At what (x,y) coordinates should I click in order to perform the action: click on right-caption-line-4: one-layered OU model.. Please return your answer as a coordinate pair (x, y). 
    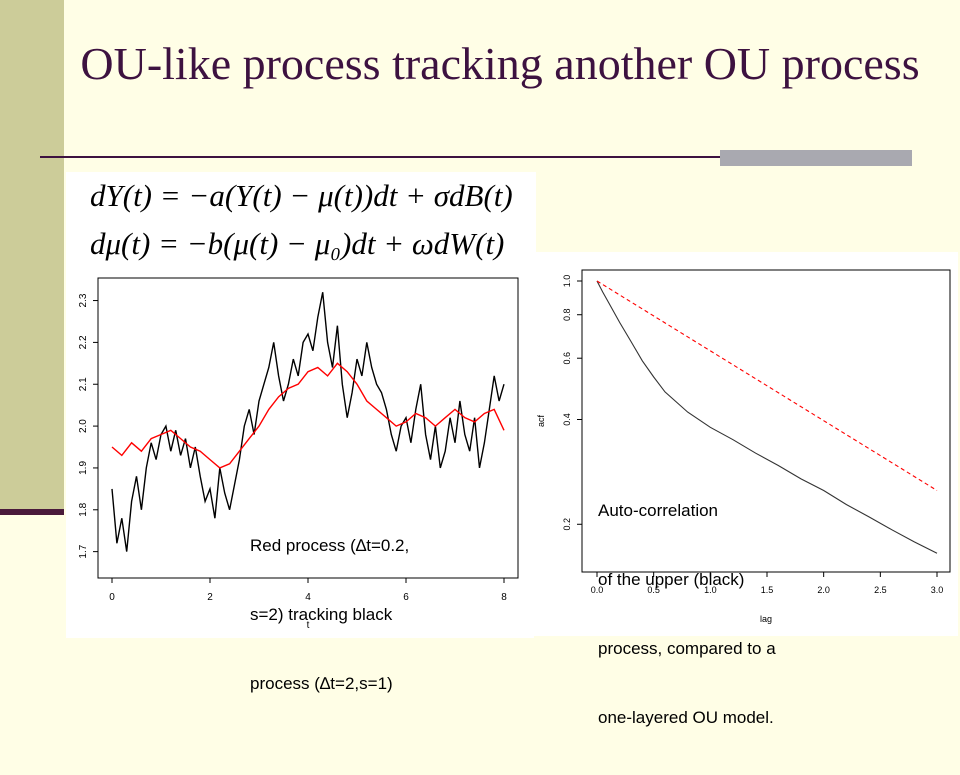
    Looking at the image, I should click on (686, 717).